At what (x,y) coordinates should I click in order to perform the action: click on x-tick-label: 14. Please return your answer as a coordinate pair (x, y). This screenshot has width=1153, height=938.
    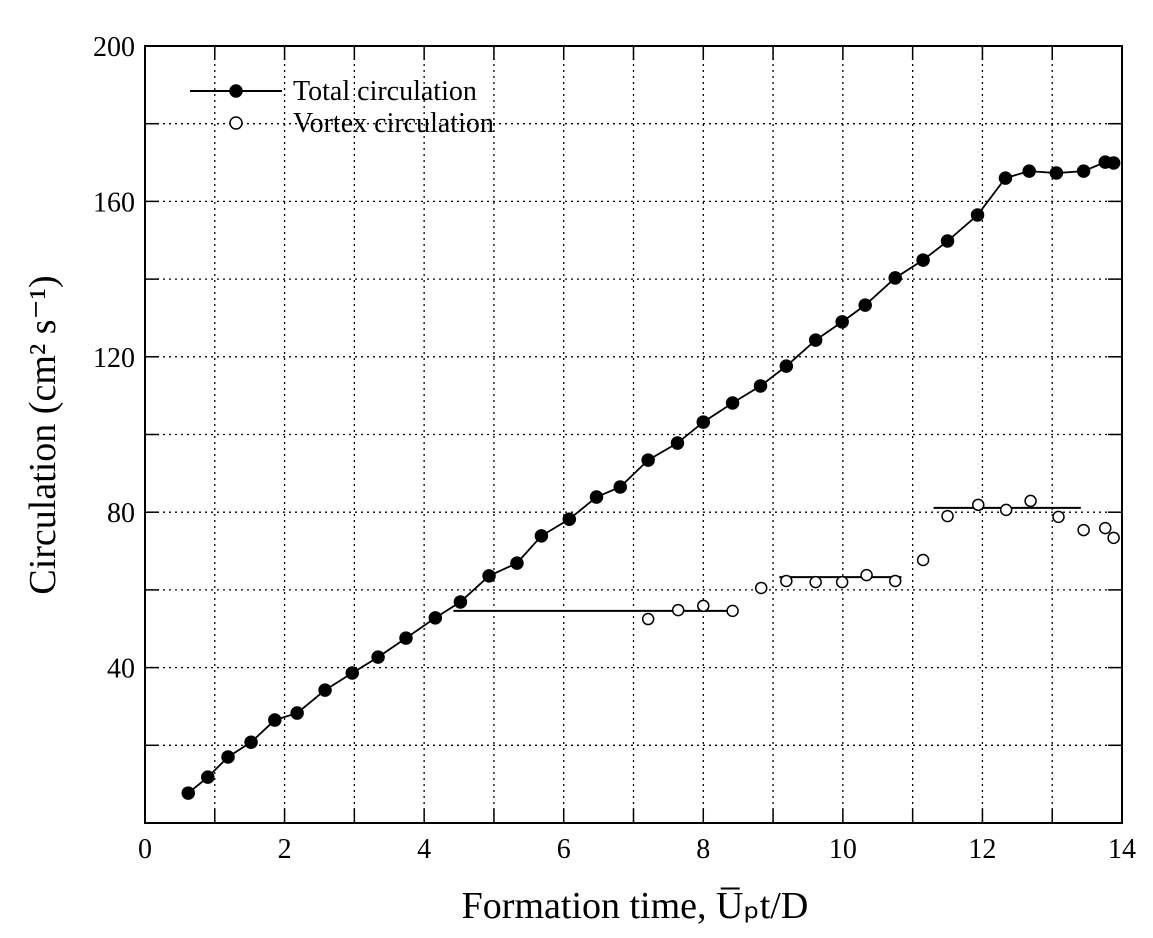
    Looking at the image, I should click on (1122, 849).